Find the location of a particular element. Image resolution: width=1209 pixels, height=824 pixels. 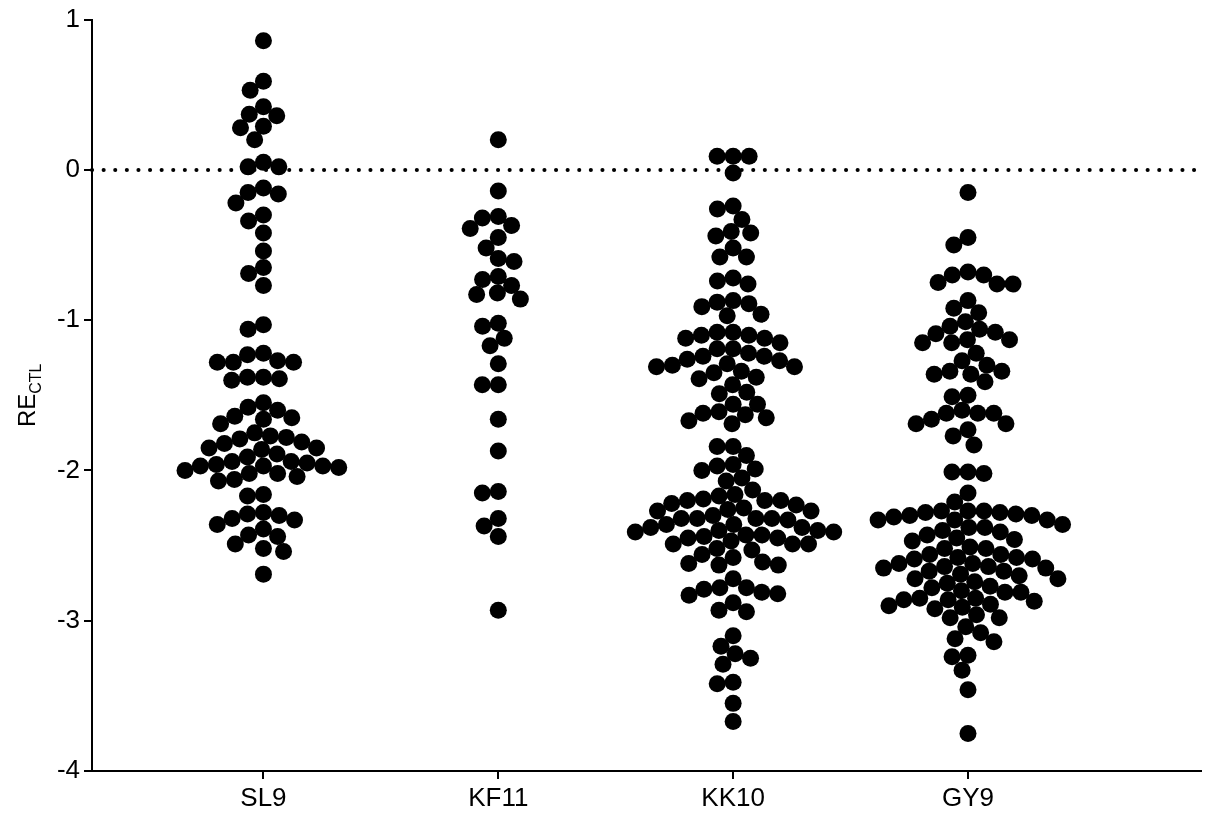

y-tick-label: -3 is located at coordinates (68, 618).